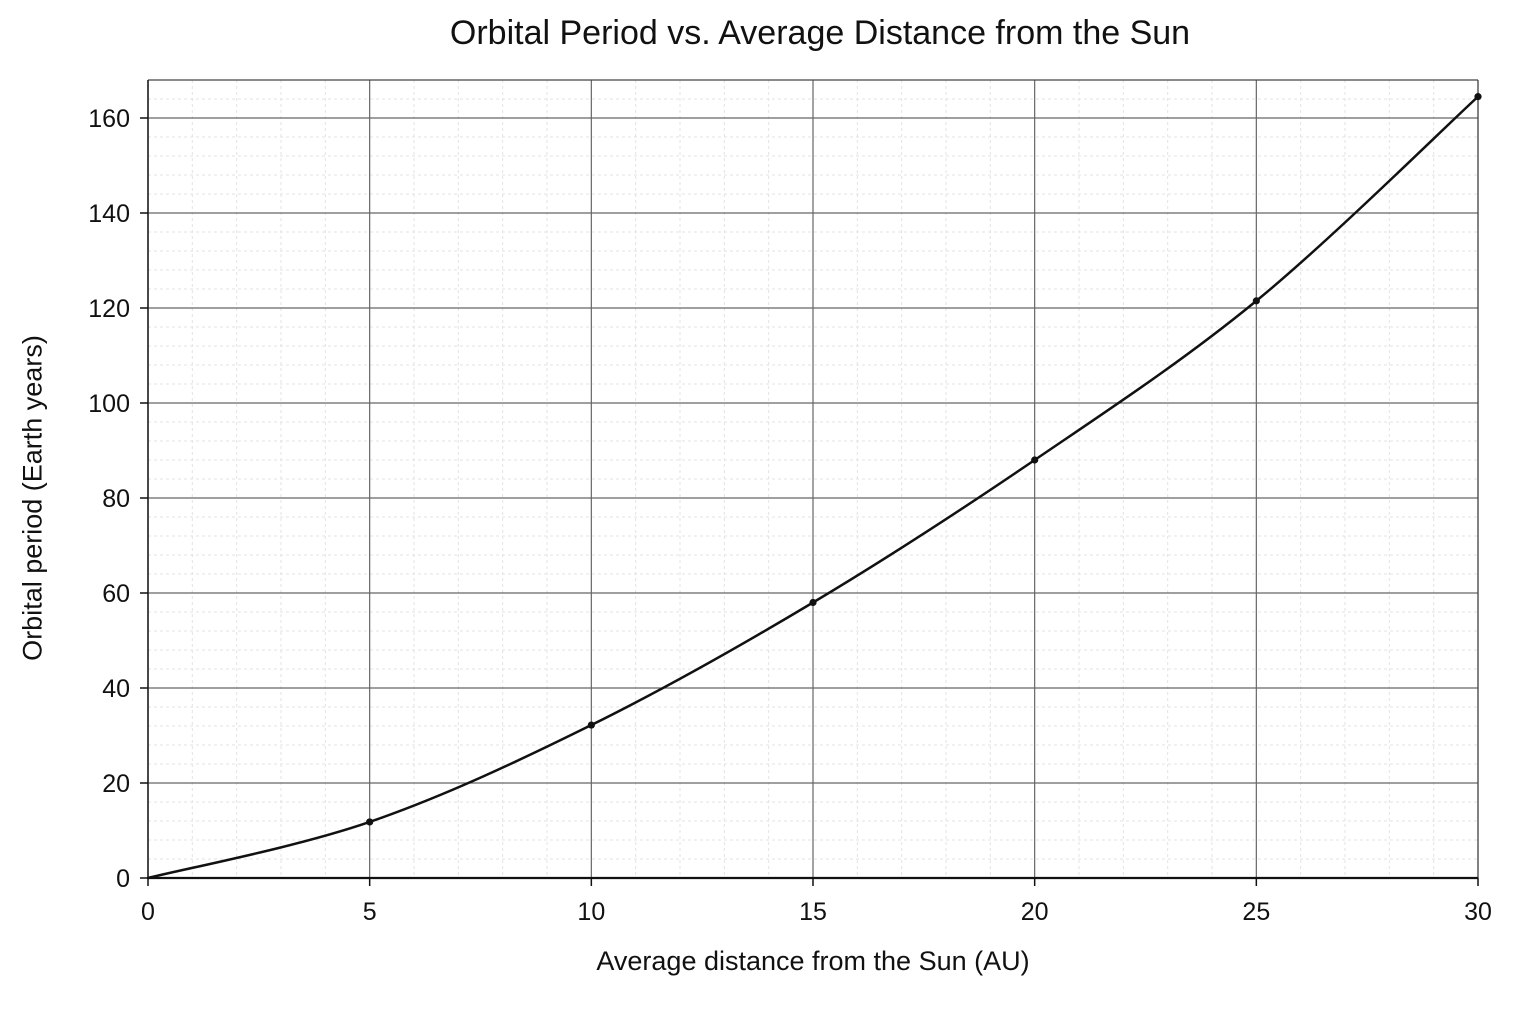 Image resolution: width=1536 pixels, height=1024 pixels. What do you see at coordinates (109, 214) in the screenshot?
I see `y-tick-label: 140` at bounding box center [109, 214].